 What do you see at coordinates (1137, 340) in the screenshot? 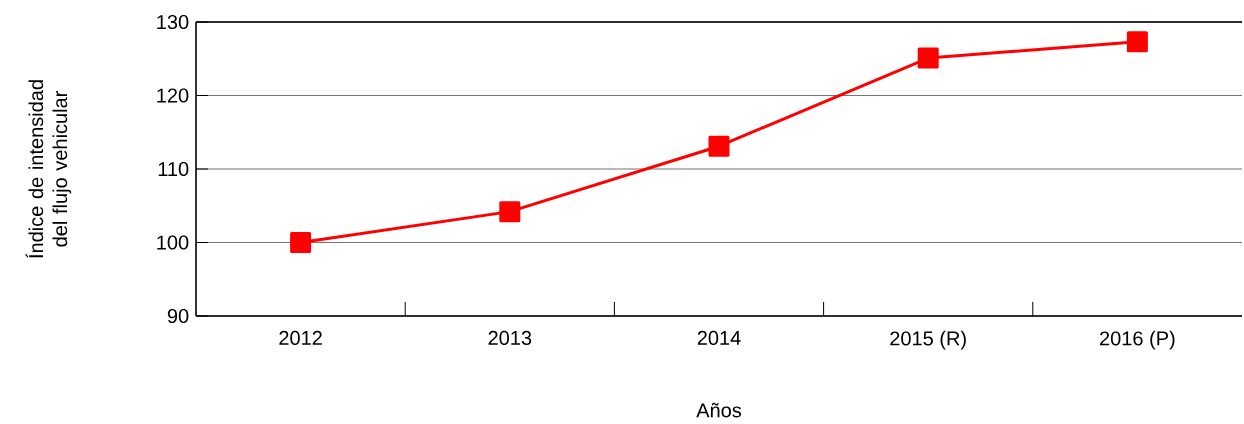
I see `x-tick-label: 2016 (P)` at bounding box center [1137, 340].